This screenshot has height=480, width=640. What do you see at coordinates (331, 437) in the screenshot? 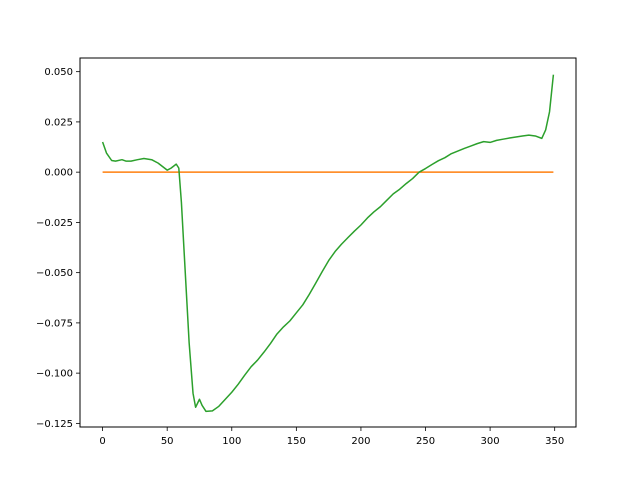
I see `x-axis-ticks: 0 50 100 150 200 250 300 350` at bounding box center [331, 437].